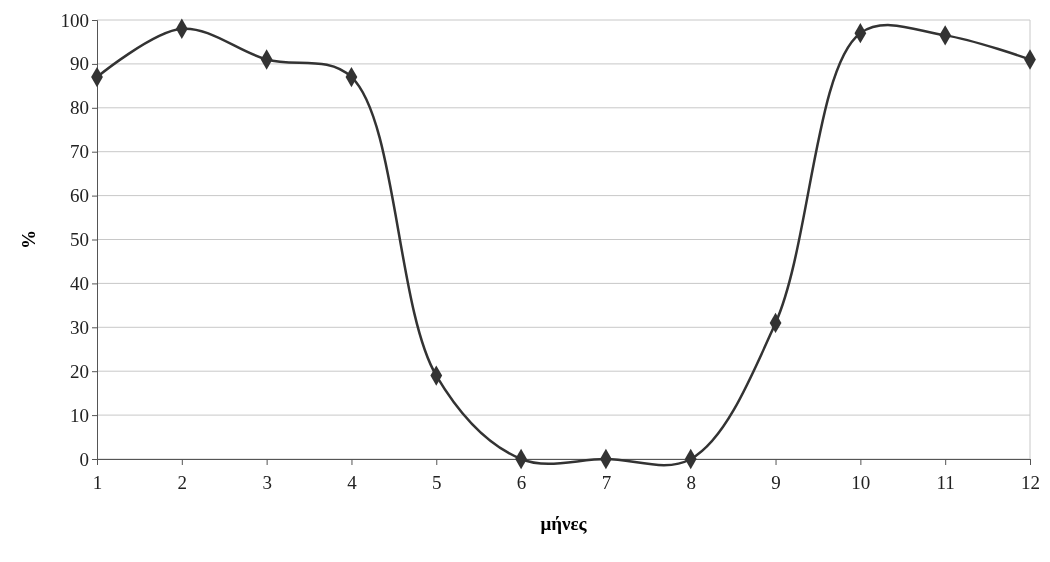 Image resolution: width=1050 pixels, height=562 pixels. What do you see at coordinates (79, 64) in the screenshot?
I see `y-tick-label: 90` at bounding box center [79, 64].